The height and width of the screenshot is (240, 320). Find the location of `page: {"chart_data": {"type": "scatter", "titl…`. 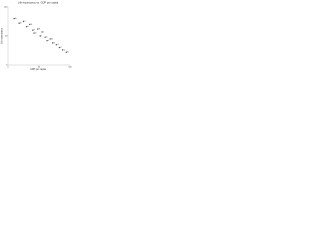

page: {"chart_data": {"type": "scatter", "titl… is located at coordinates (36, 36).